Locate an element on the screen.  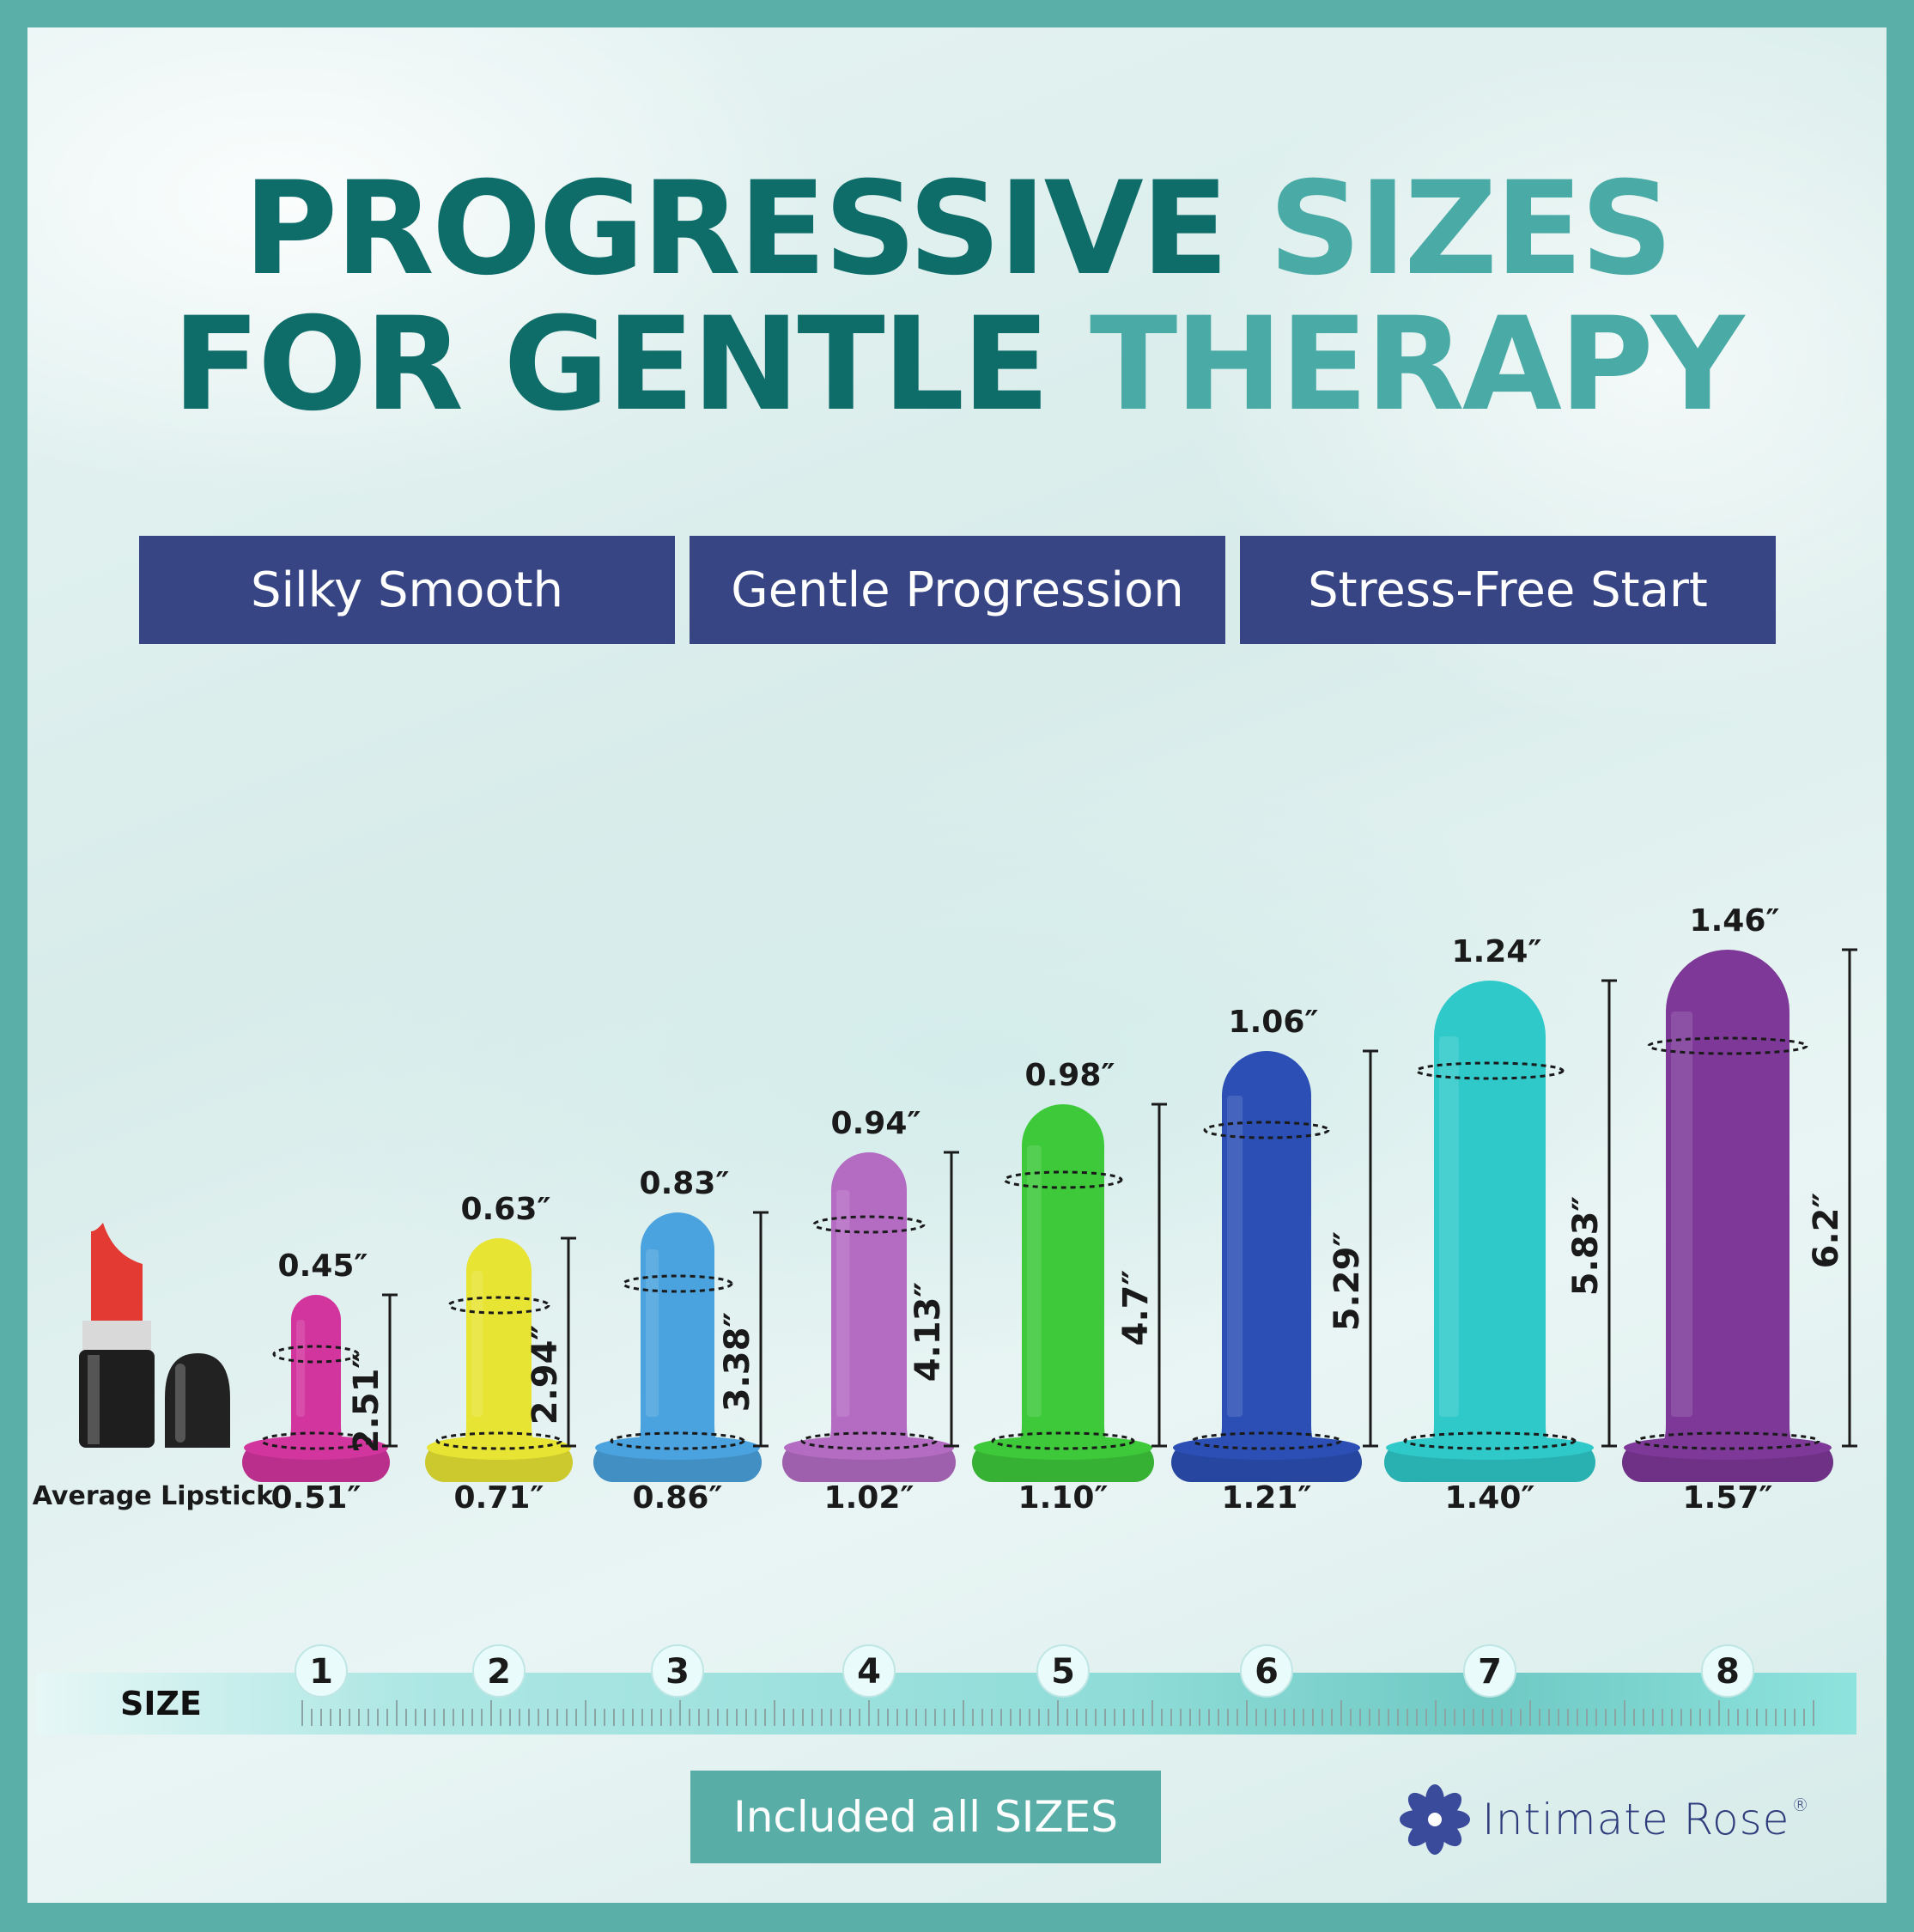
base-width-label: 1.02″ is located at coordinates (869, 1498).